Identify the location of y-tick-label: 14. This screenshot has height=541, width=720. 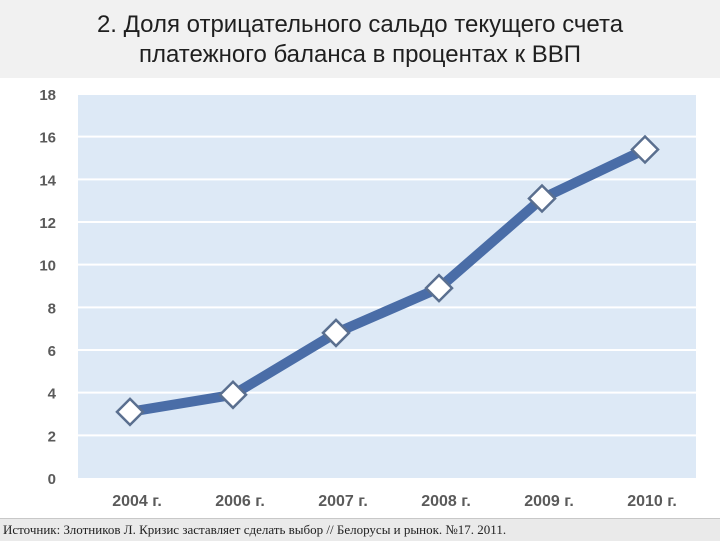
(47, 180).